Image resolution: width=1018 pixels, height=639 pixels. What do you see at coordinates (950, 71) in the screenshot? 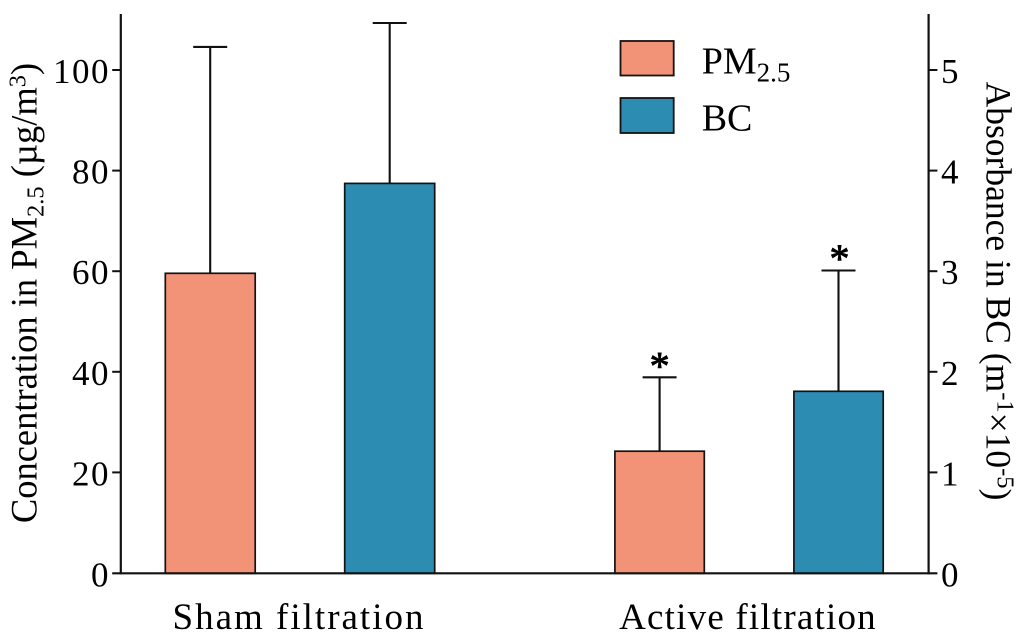
I see `svg-text: 5` at bounding box center [950, 71].